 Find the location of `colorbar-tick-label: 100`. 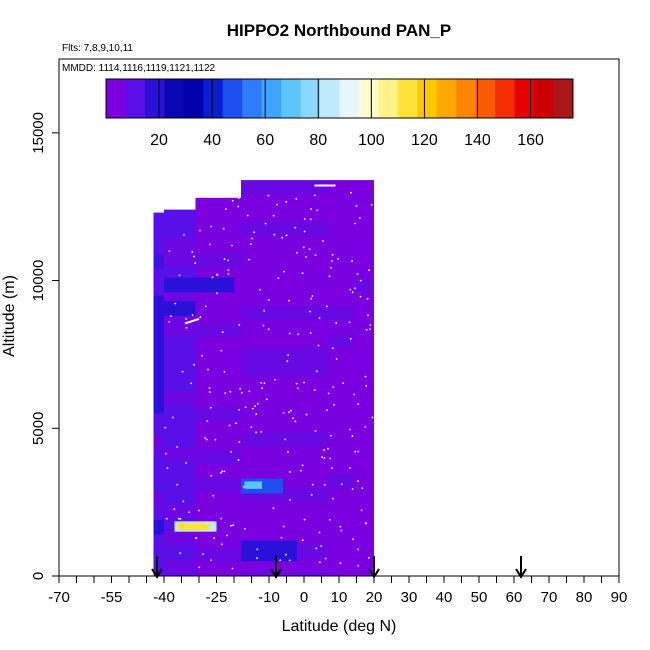

colorbar-tick-label: 100 is located at coordinates (371, 140).